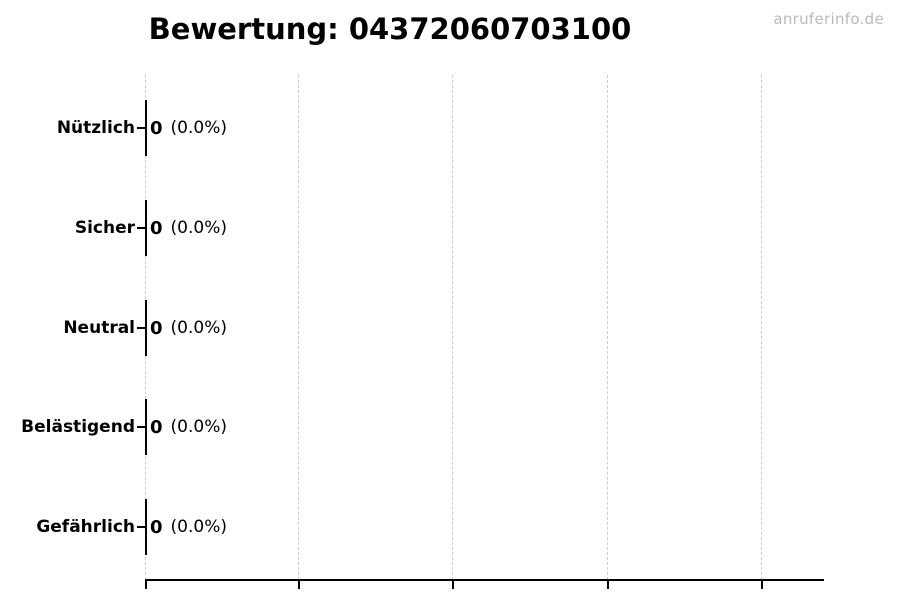 The image size is (900, 600). Describe the element at coordinates (450, 228) in the screenshot. I see `bar-row: Sicher 0 (0.0%)` at that location.